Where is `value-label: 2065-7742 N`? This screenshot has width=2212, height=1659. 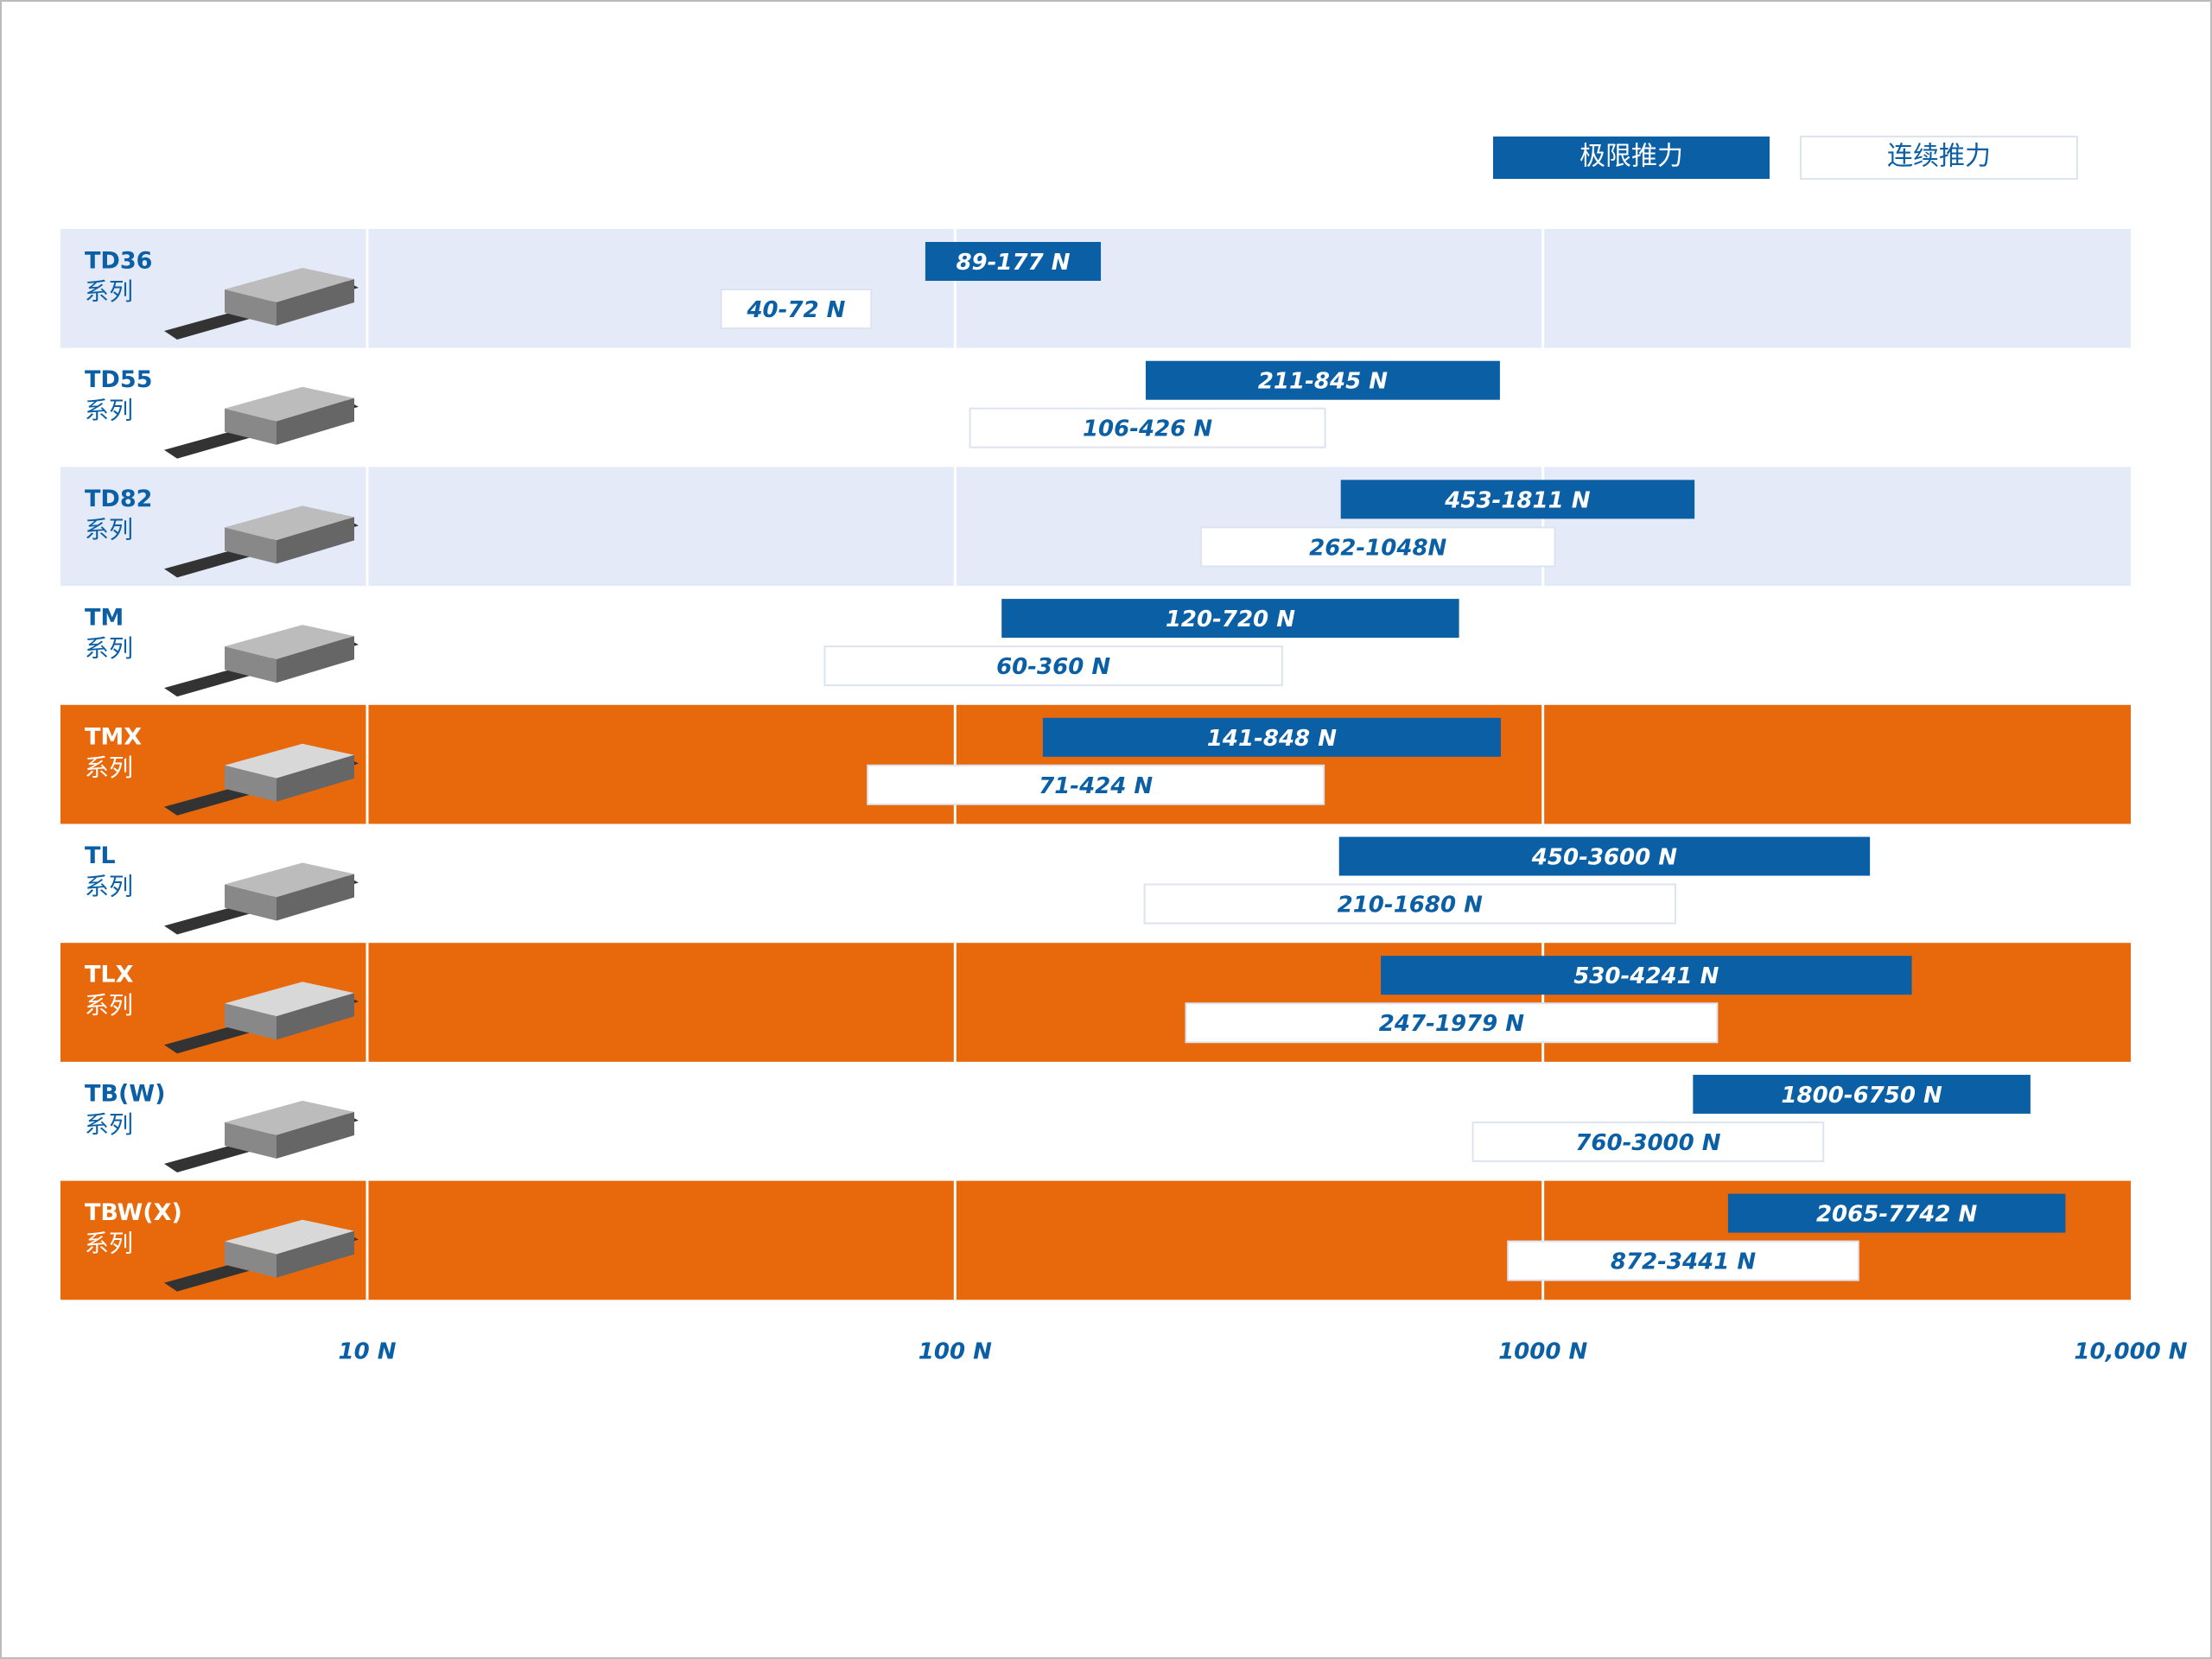
value-label: 2065-7742 N is located at coordinates (1897, 1215).